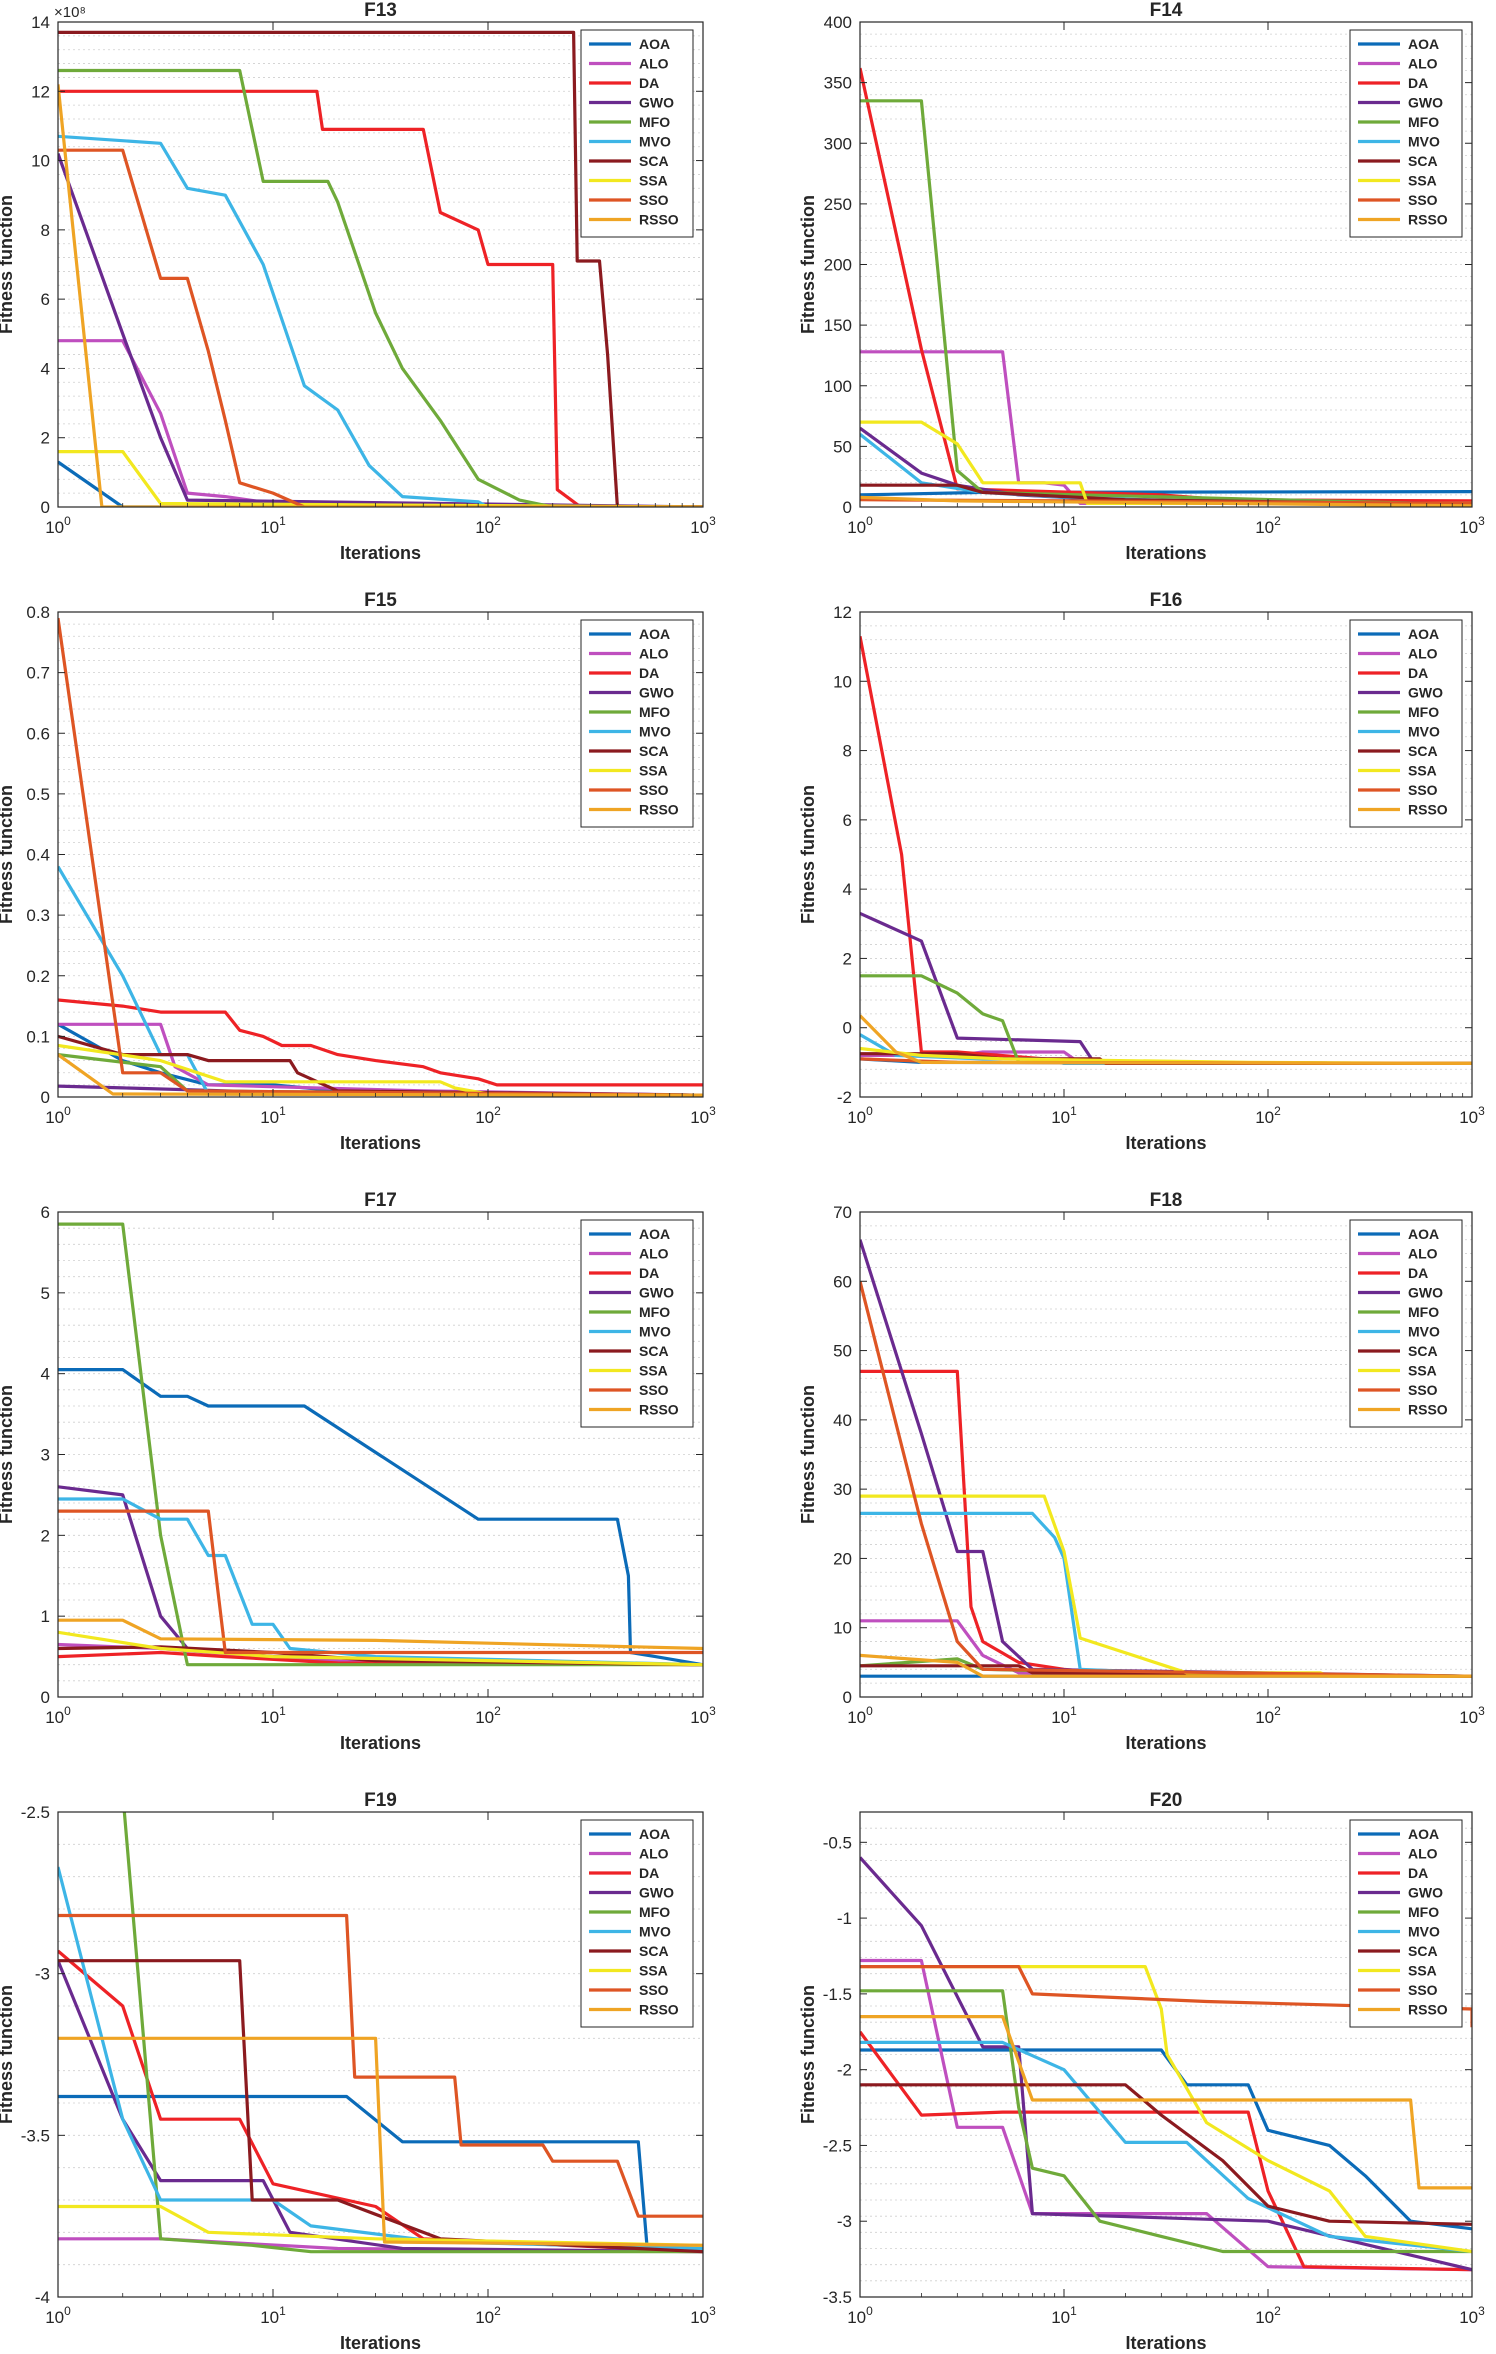  I want to click on chart-title: F13, so click(380, 10).